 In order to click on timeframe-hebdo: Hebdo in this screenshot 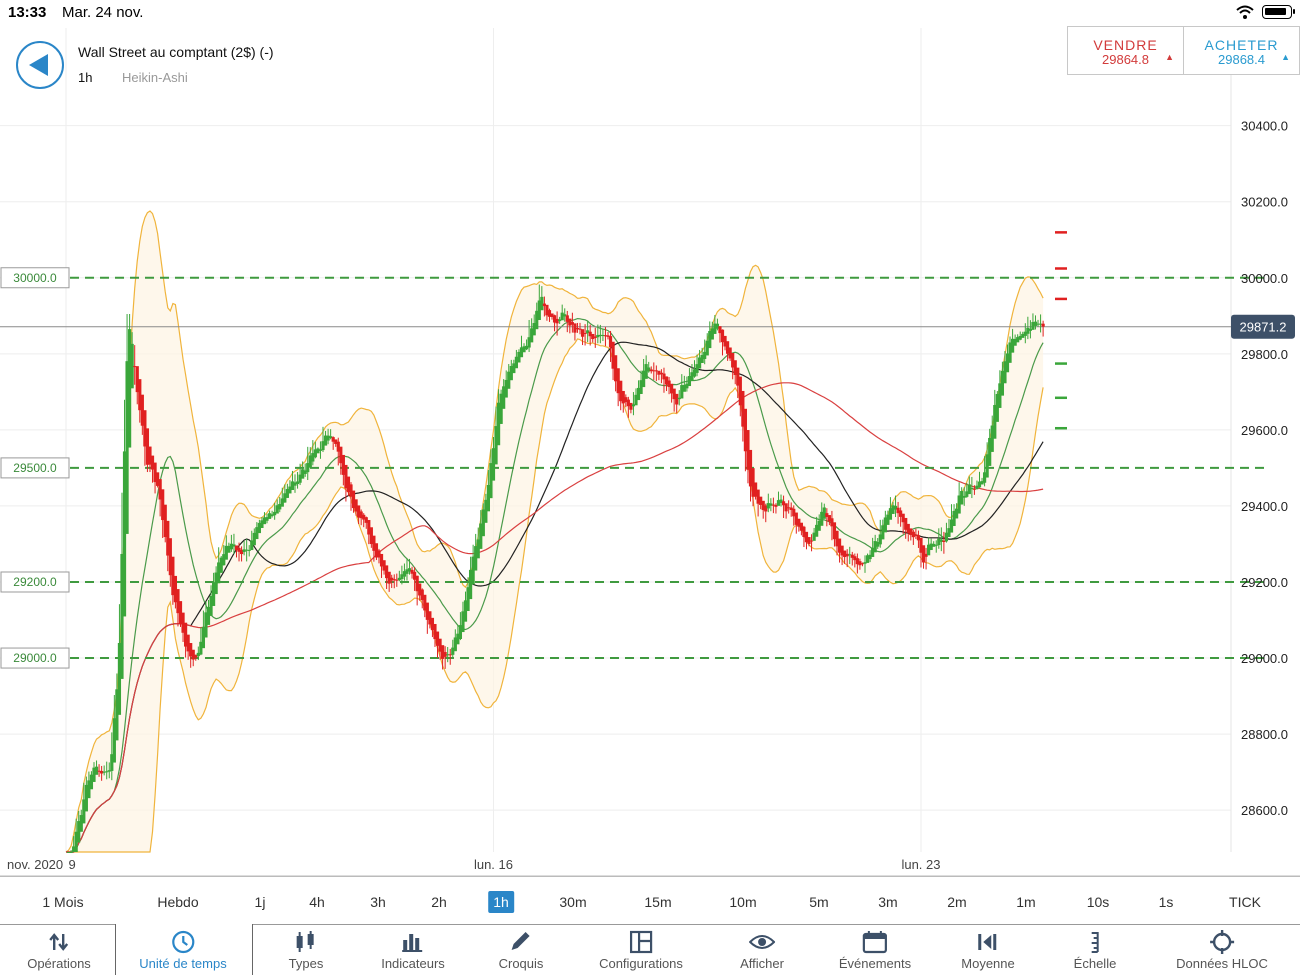, I will do `click(178, 902)`.